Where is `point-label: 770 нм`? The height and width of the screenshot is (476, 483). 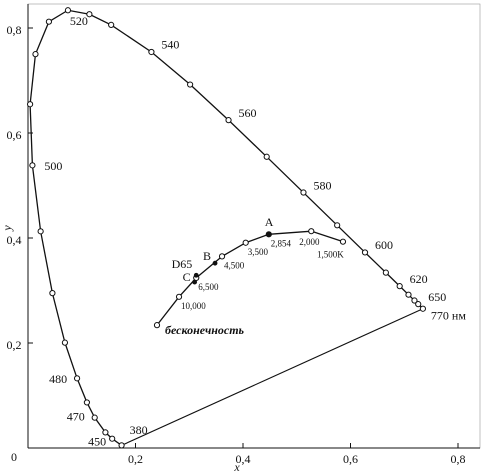 point-label: 770 нм is located at coordinates (448, 315).